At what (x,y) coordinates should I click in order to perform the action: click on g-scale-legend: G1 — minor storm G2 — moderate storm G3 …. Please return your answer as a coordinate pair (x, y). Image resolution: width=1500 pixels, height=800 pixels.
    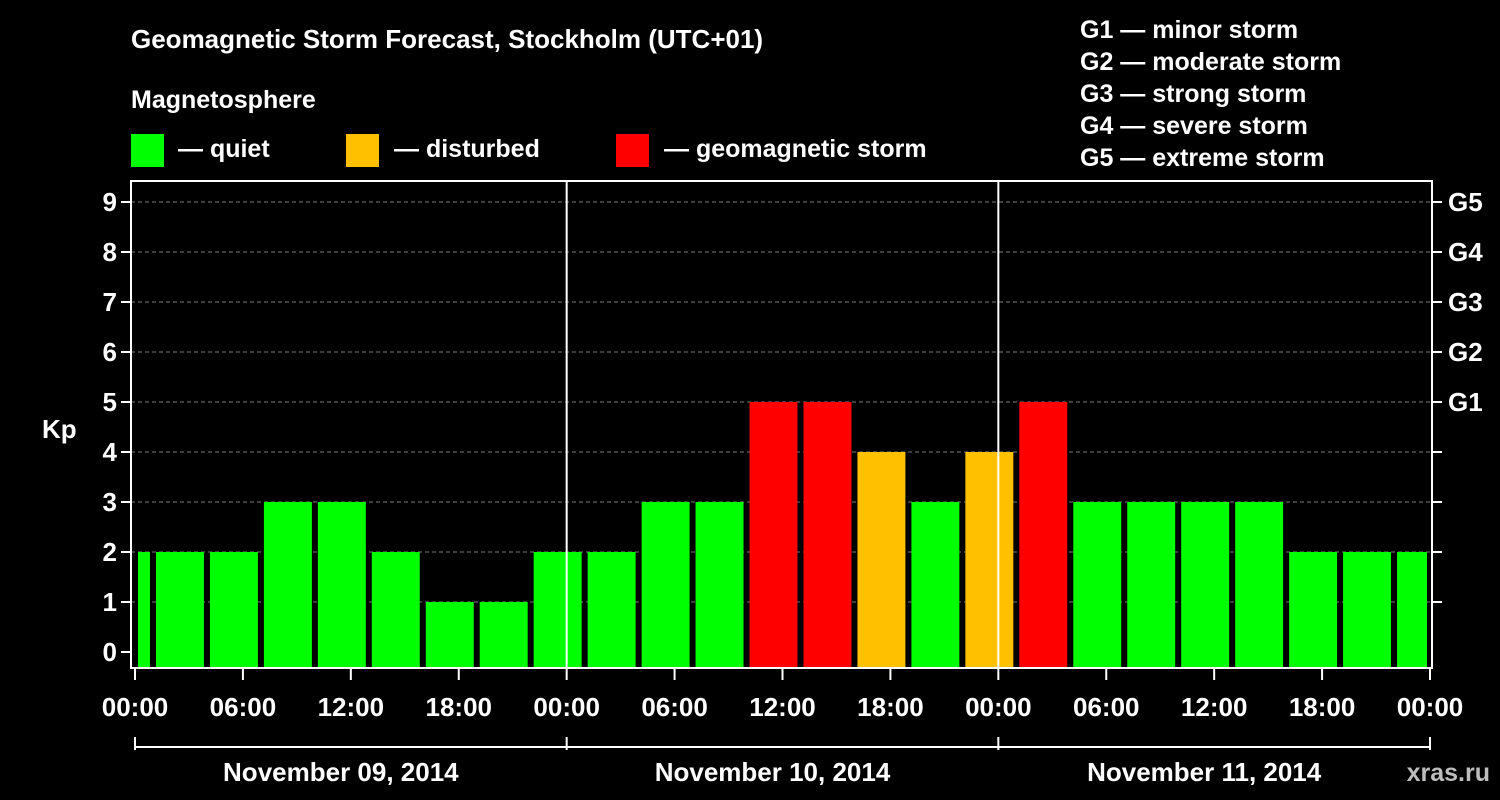
    Looking at the image, I should click on (1210, 94).